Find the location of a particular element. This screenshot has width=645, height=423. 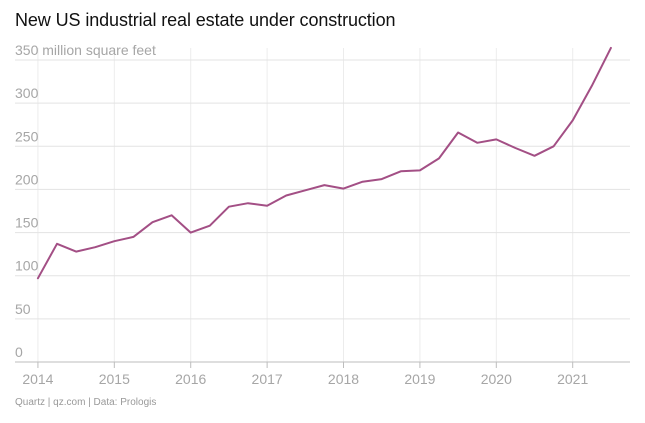

y-tick-label: 250 is located at coordinates (27, 136).